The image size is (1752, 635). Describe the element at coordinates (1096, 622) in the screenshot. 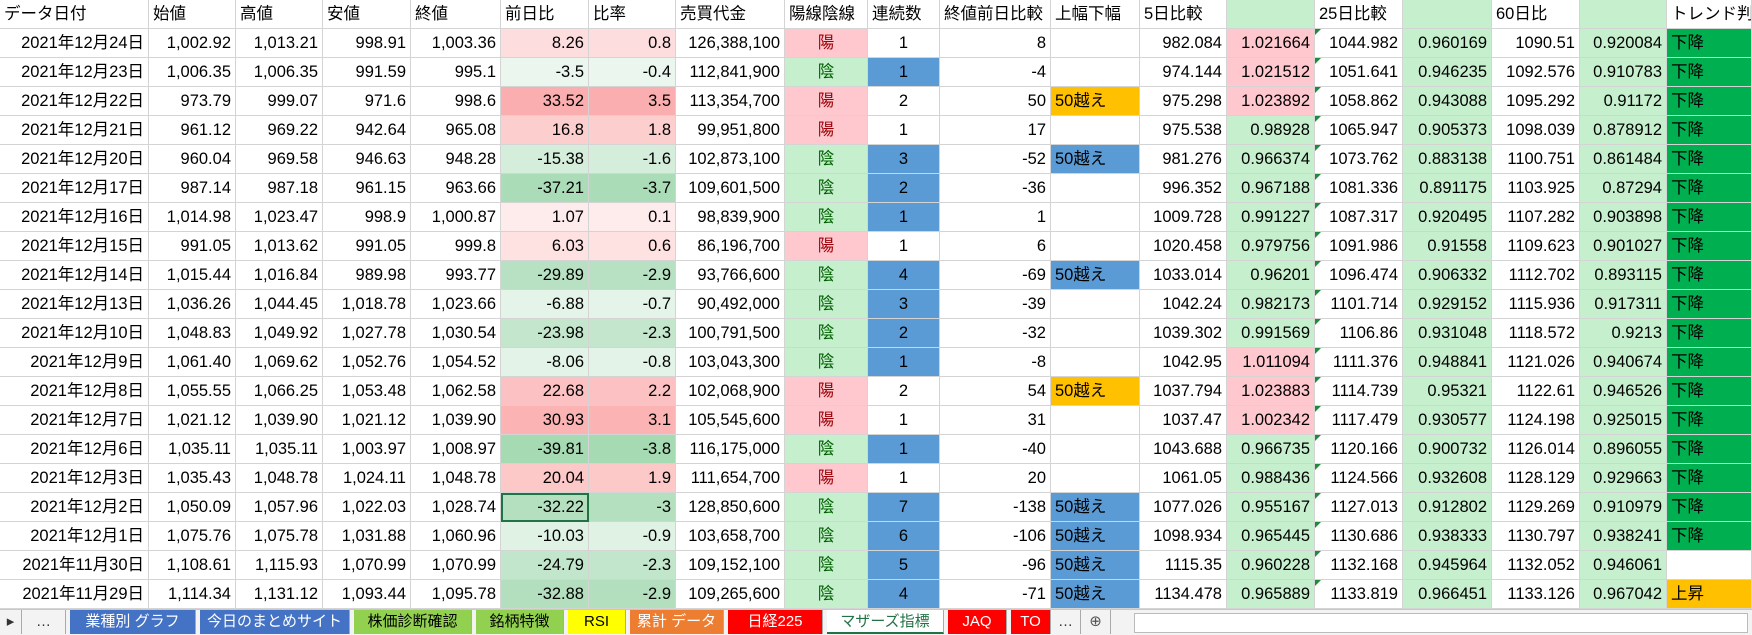

I see `sheet-tab: ⊕` at that location.